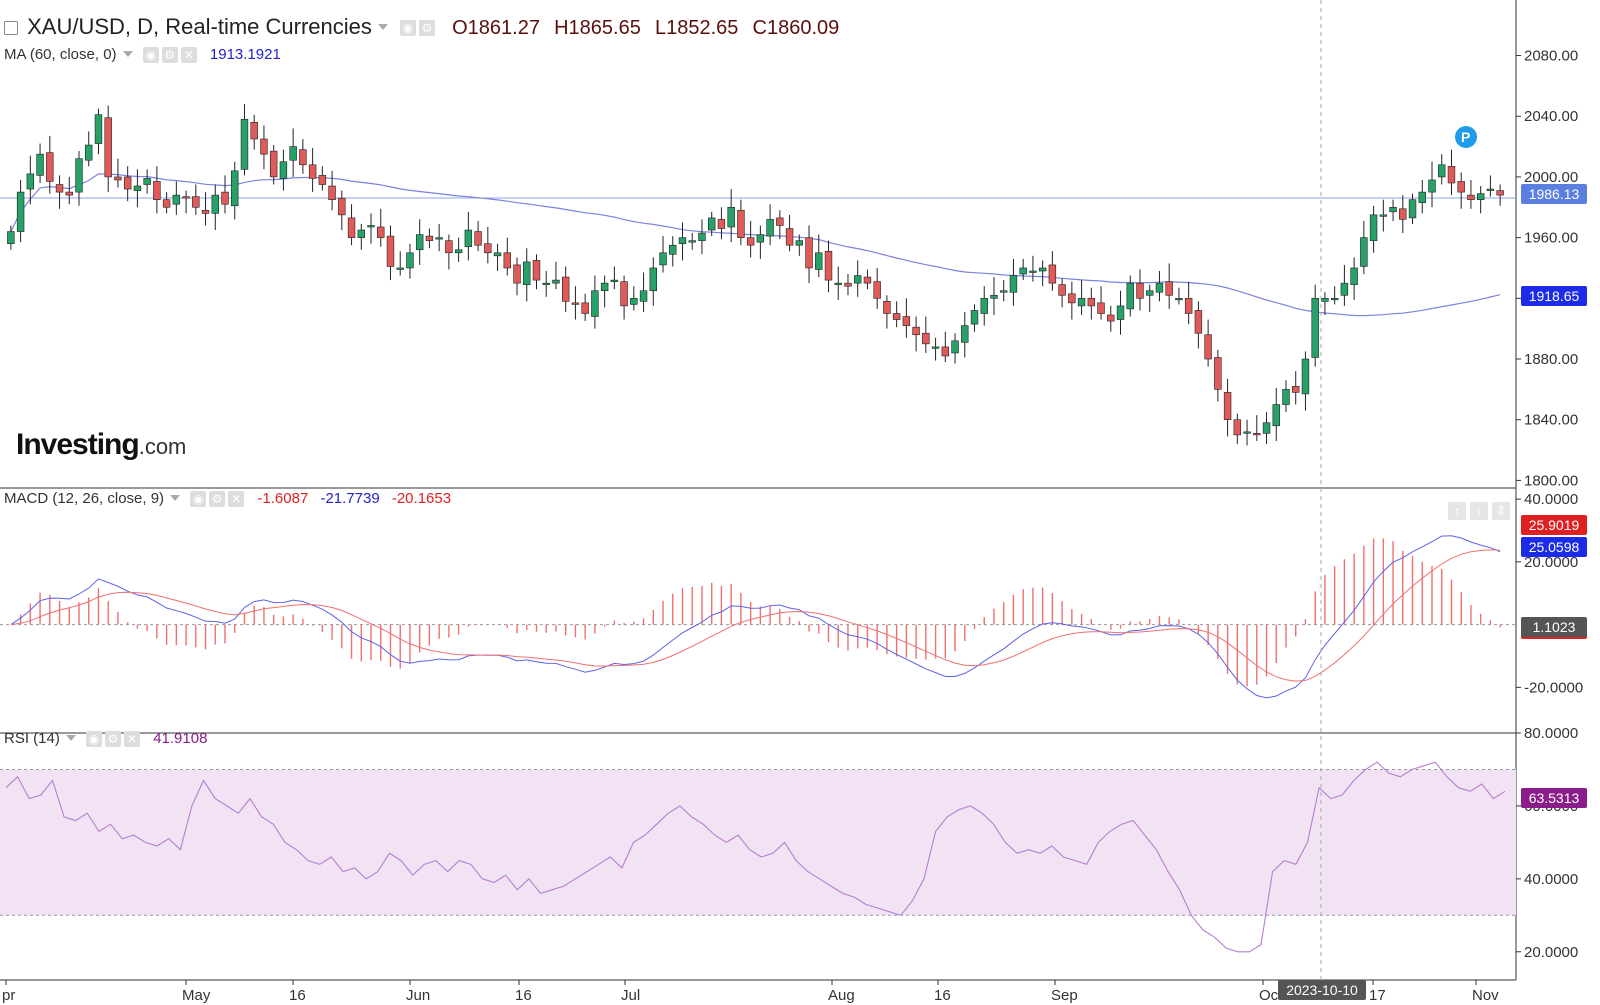 The width and height of the screenshot is (1600, 1005). I want to click on time-tick-label: Sep, so click(1064, 995).